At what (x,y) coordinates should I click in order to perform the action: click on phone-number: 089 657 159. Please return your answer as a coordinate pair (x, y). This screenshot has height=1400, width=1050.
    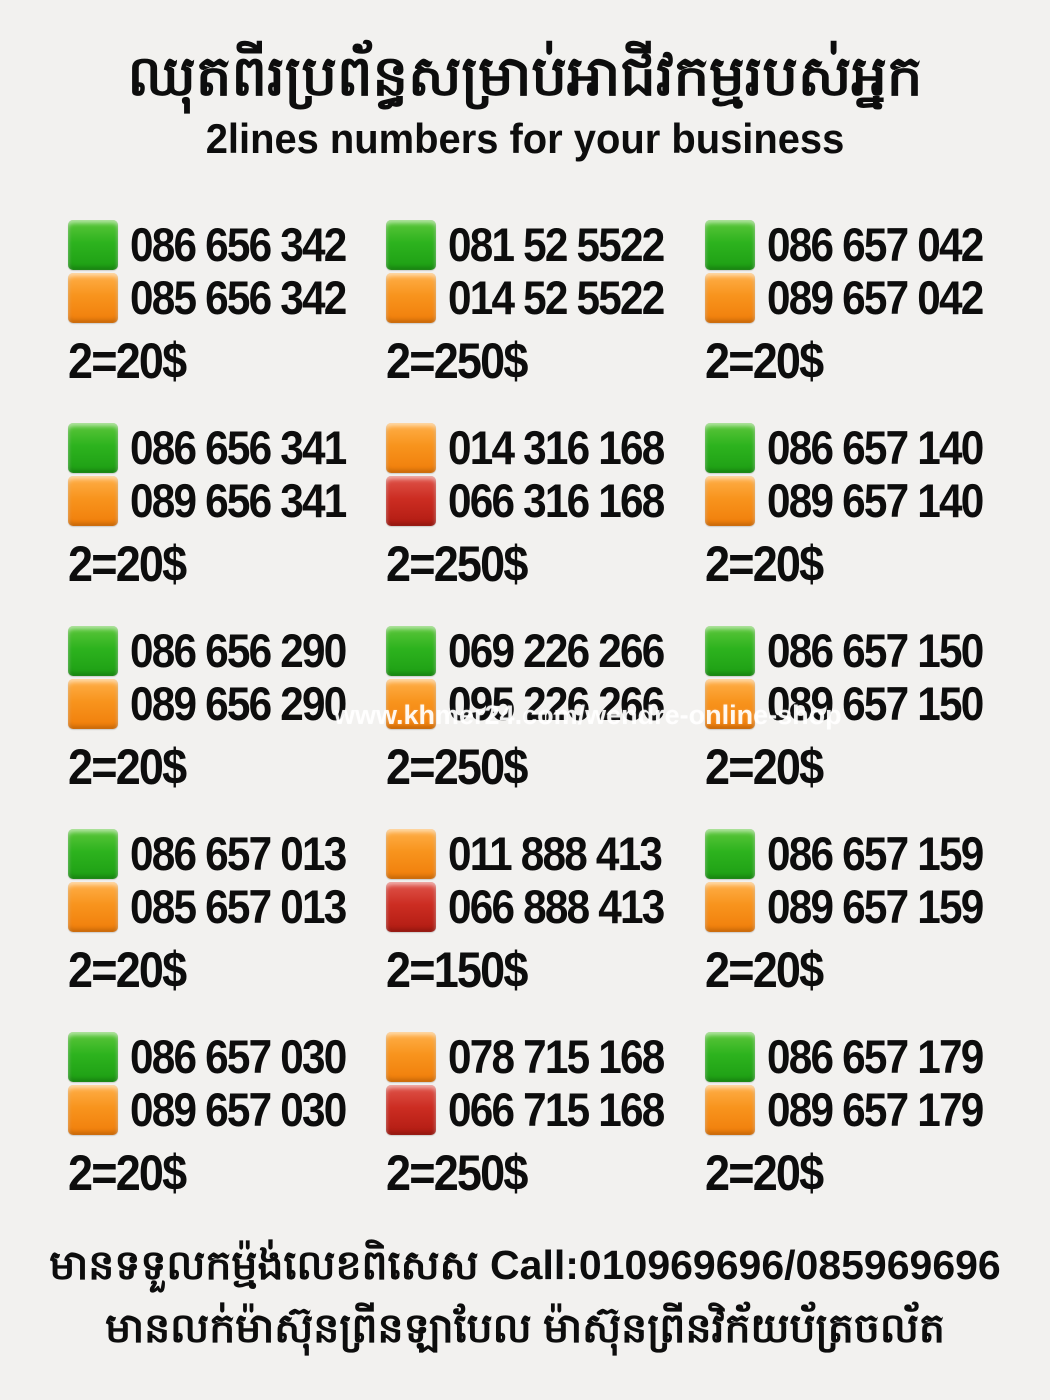
    Looking at the image, I should click on (875, 906).